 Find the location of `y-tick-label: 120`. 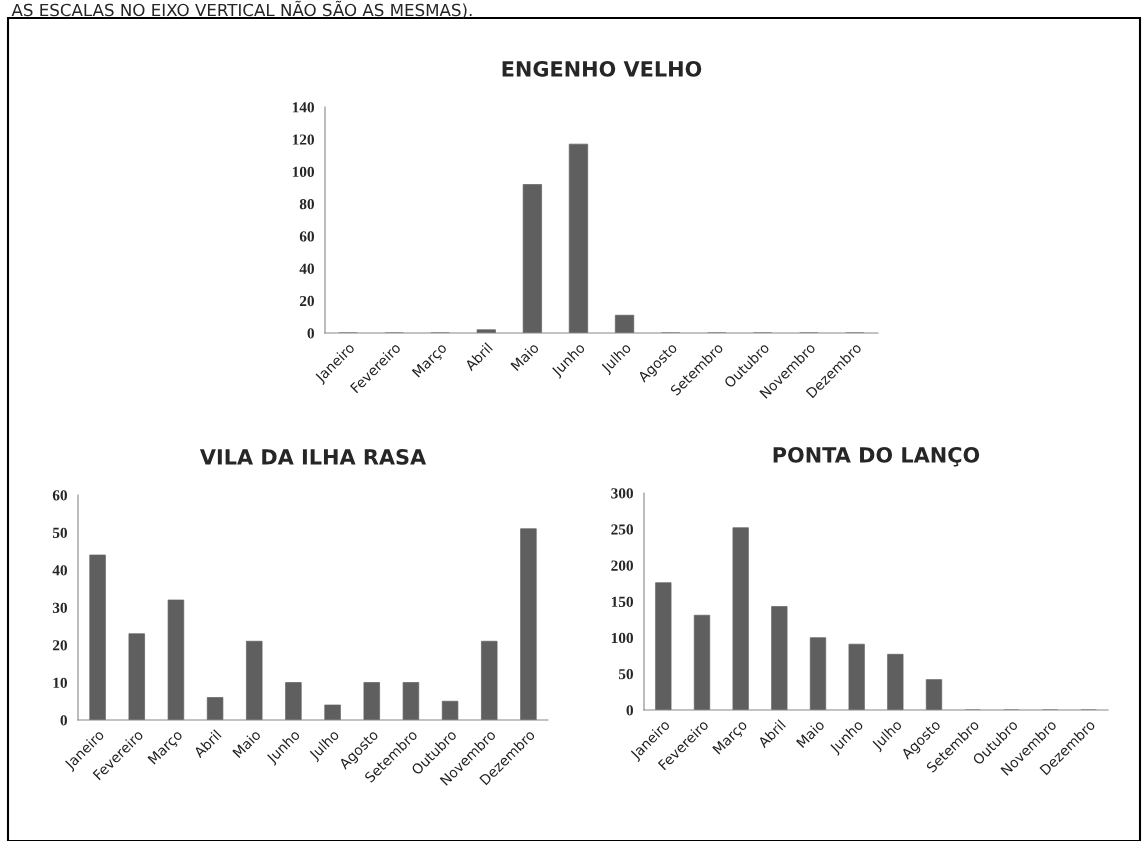

y-tick-label: 120 is located at coordinates (303, 139).